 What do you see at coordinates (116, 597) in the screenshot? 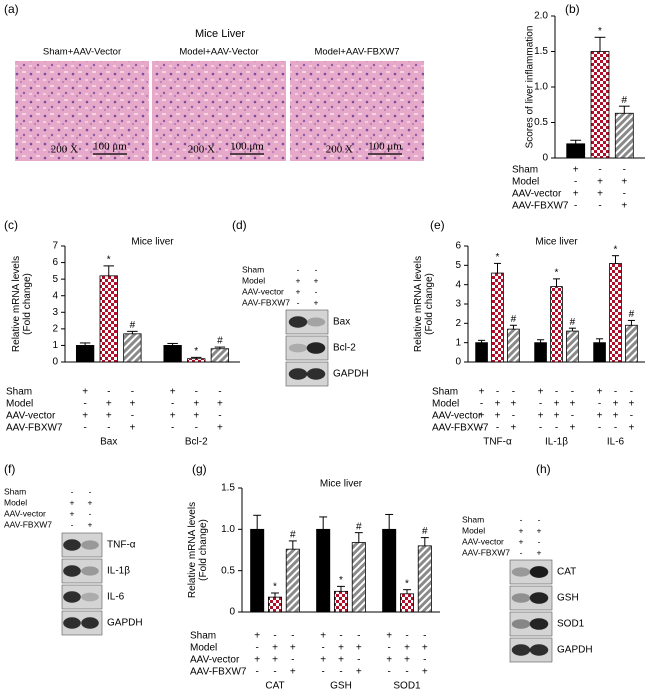
I see `band-label: IL-6` at bounding box center [116, 597].